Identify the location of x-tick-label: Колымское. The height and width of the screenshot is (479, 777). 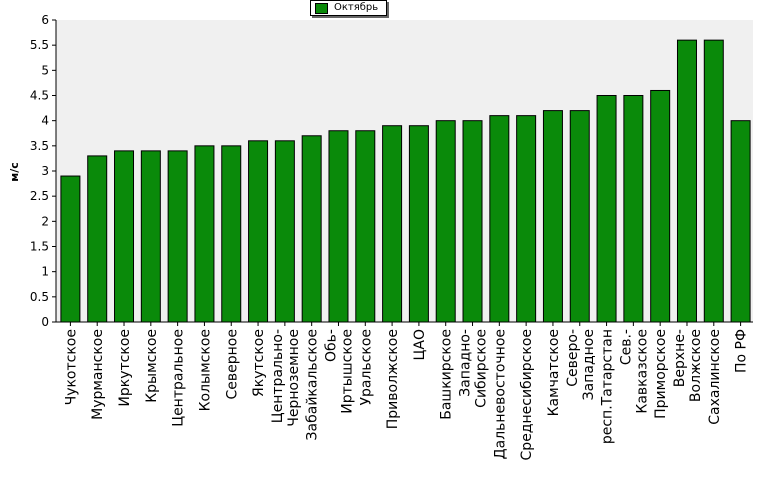
(205, 370).